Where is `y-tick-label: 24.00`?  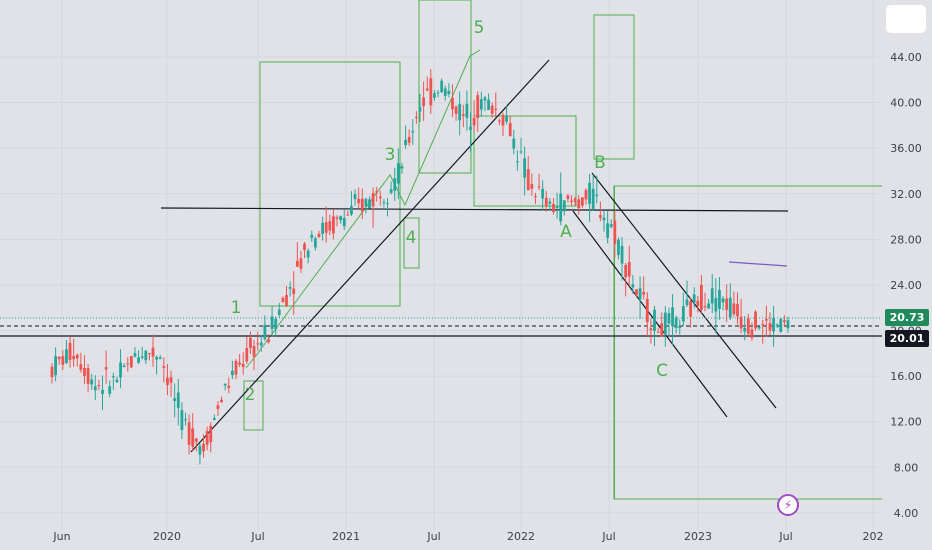
y-tick-label: 24.00 is located at coordinates (906, 285).